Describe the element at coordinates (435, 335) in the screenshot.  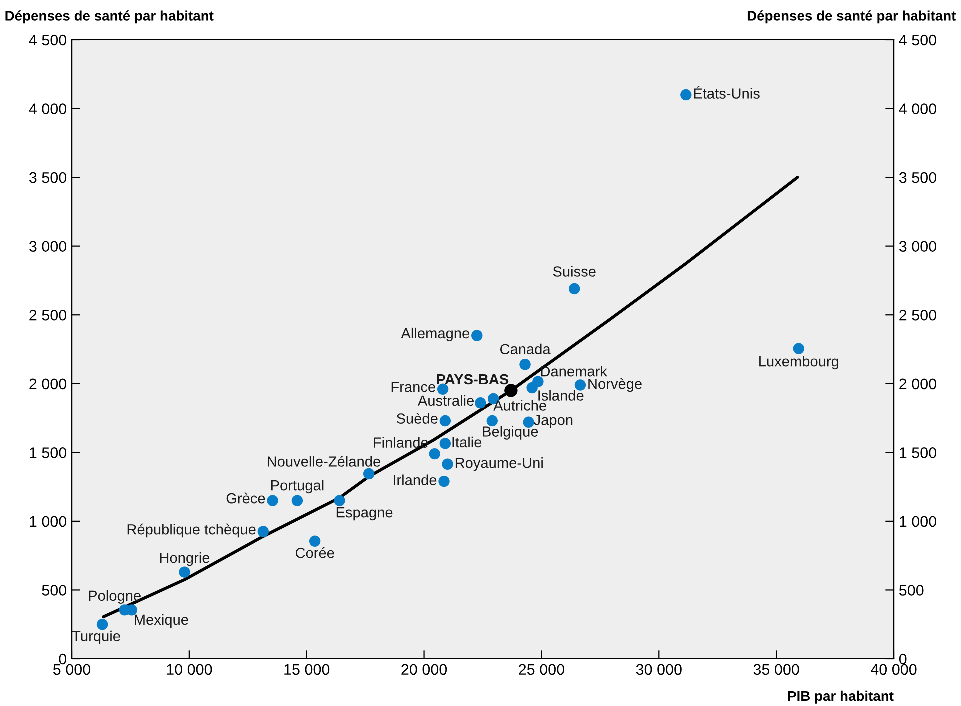
I see `data-label: Allemagne` at that location.